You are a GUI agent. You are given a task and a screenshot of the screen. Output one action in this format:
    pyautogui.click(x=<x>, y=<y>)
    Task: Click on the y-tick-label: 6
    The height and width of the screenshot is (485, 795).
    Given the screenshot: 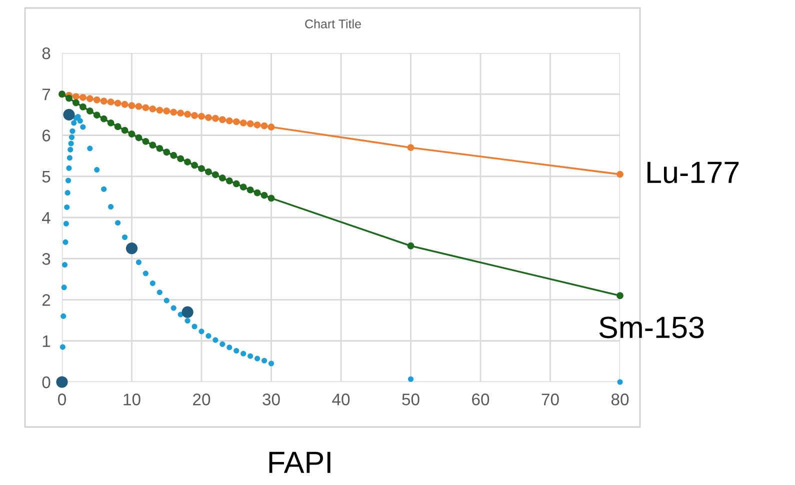 What is the action you would take?
    pyautogui.click(x=46, y=136)
    